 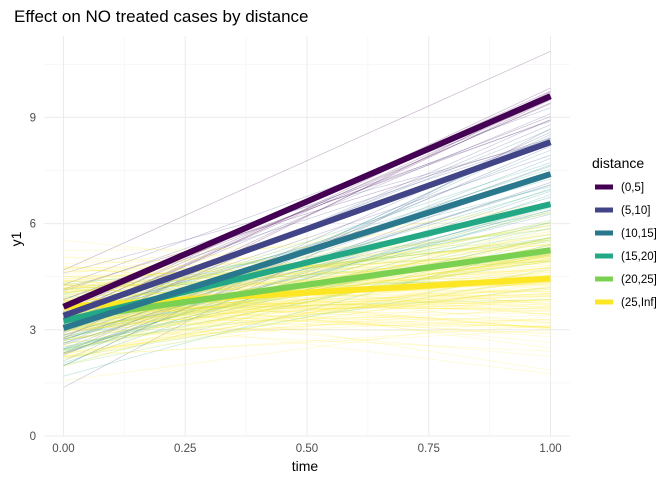 I want to click on y-tick-label: 0, so click(x=33, y=437).